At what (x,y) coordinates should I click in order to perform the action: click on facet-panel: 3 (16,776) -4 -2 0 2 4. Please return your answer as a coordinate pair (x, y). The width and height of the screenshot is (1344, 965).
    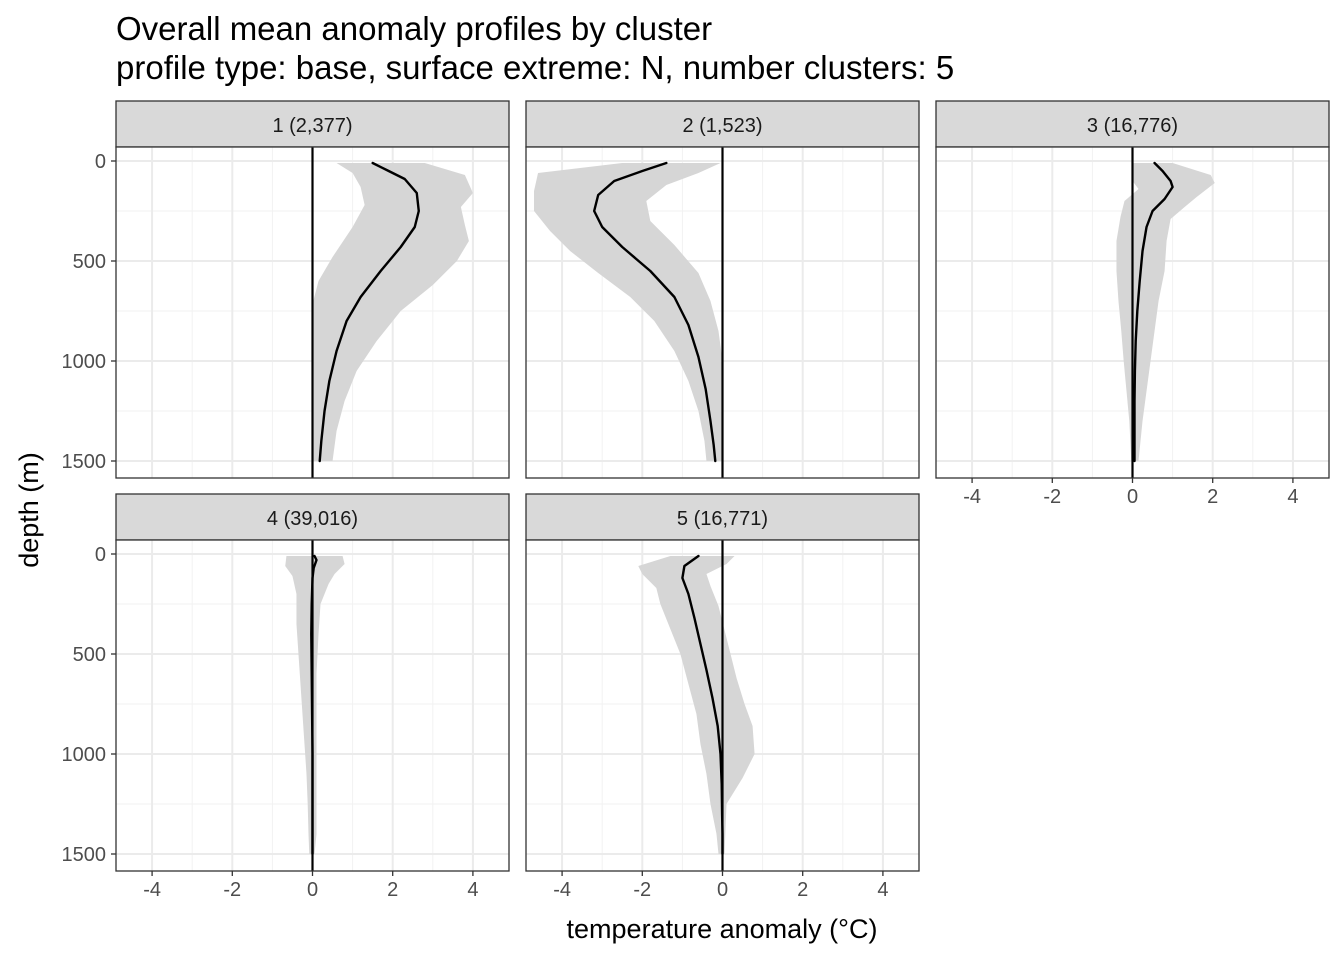
    Looking at the image, I should click on (1132, 304).